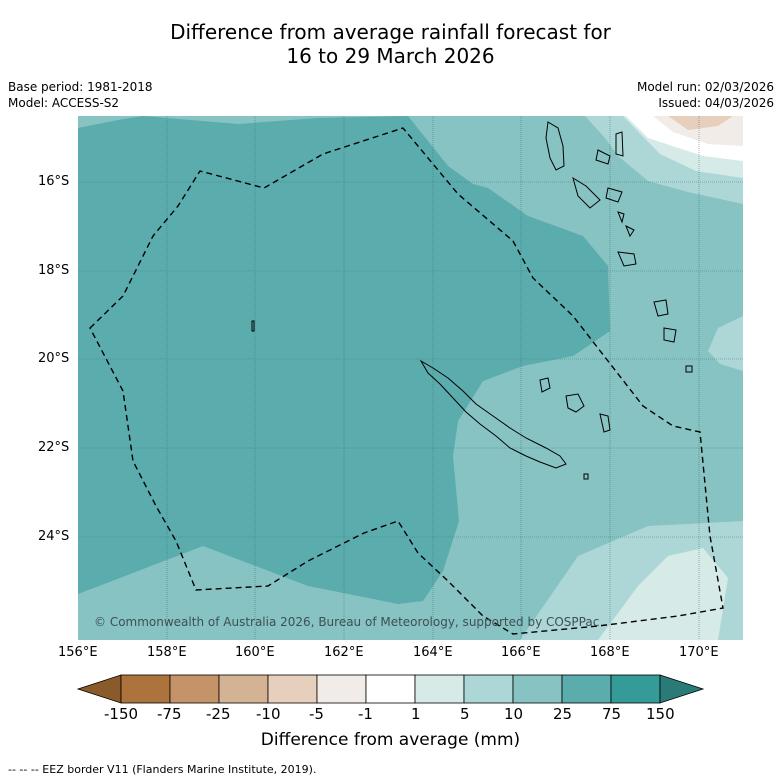 The height and width of the screenshot is (781, 781). What do you see at coordinates (699, 652) in the screenshot?
I see `lon-label-170e: 170°E` at bounding box center [699, 652].